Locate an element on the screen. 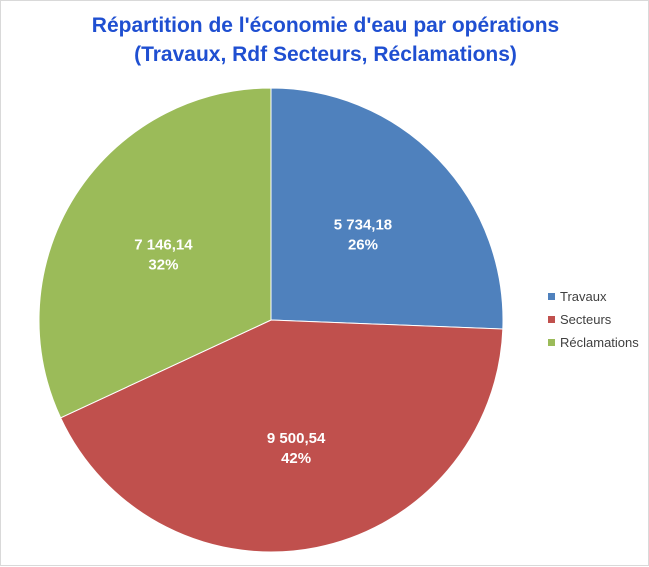  legend-swatch-reclamations is located at coordinates (551, 342).